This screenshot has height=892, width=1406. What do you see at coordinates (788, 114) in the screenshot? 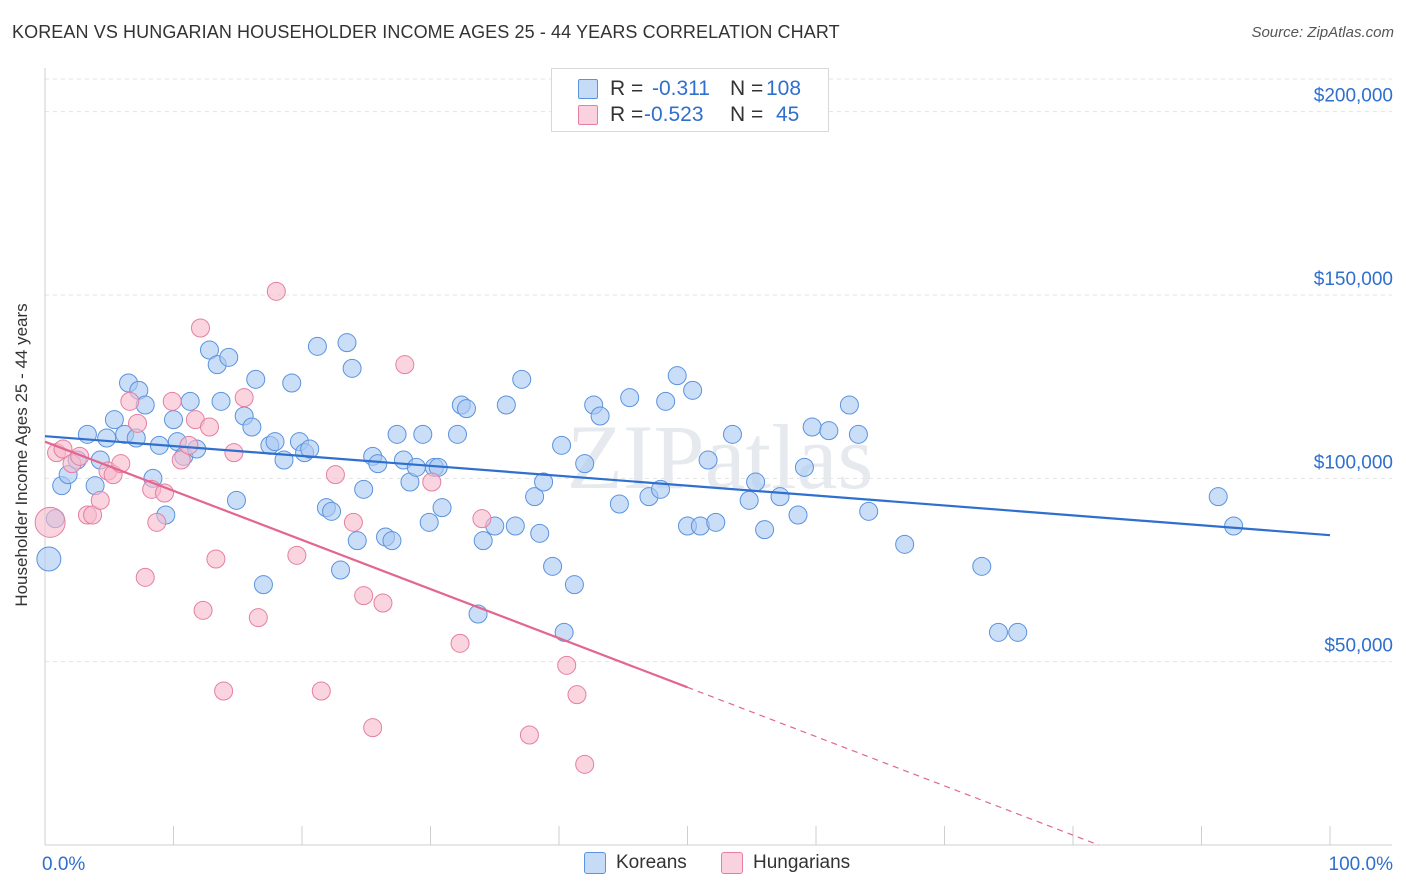
I see `legend-n-value: 45` at bounding box center [788, 114].